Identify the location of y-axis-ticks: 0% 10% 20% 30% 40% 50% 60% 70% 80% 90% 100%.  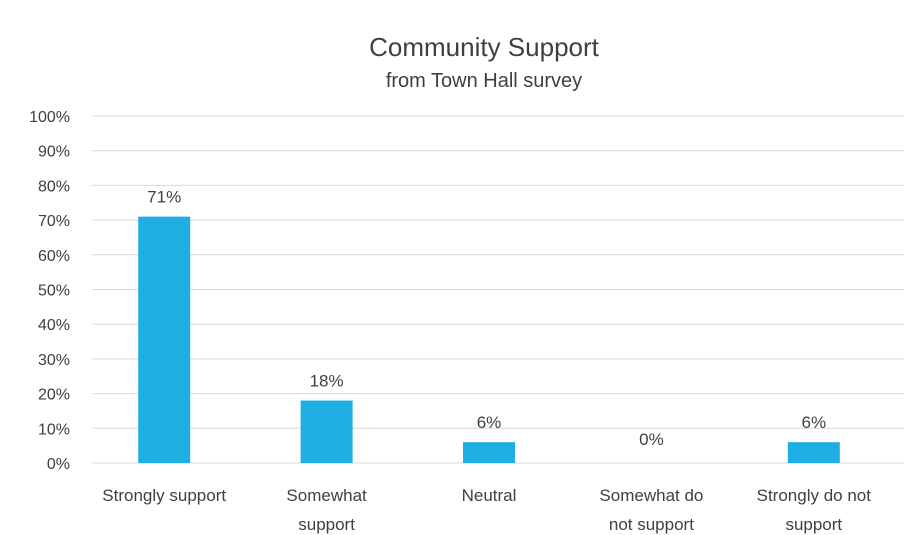
(49, 291).